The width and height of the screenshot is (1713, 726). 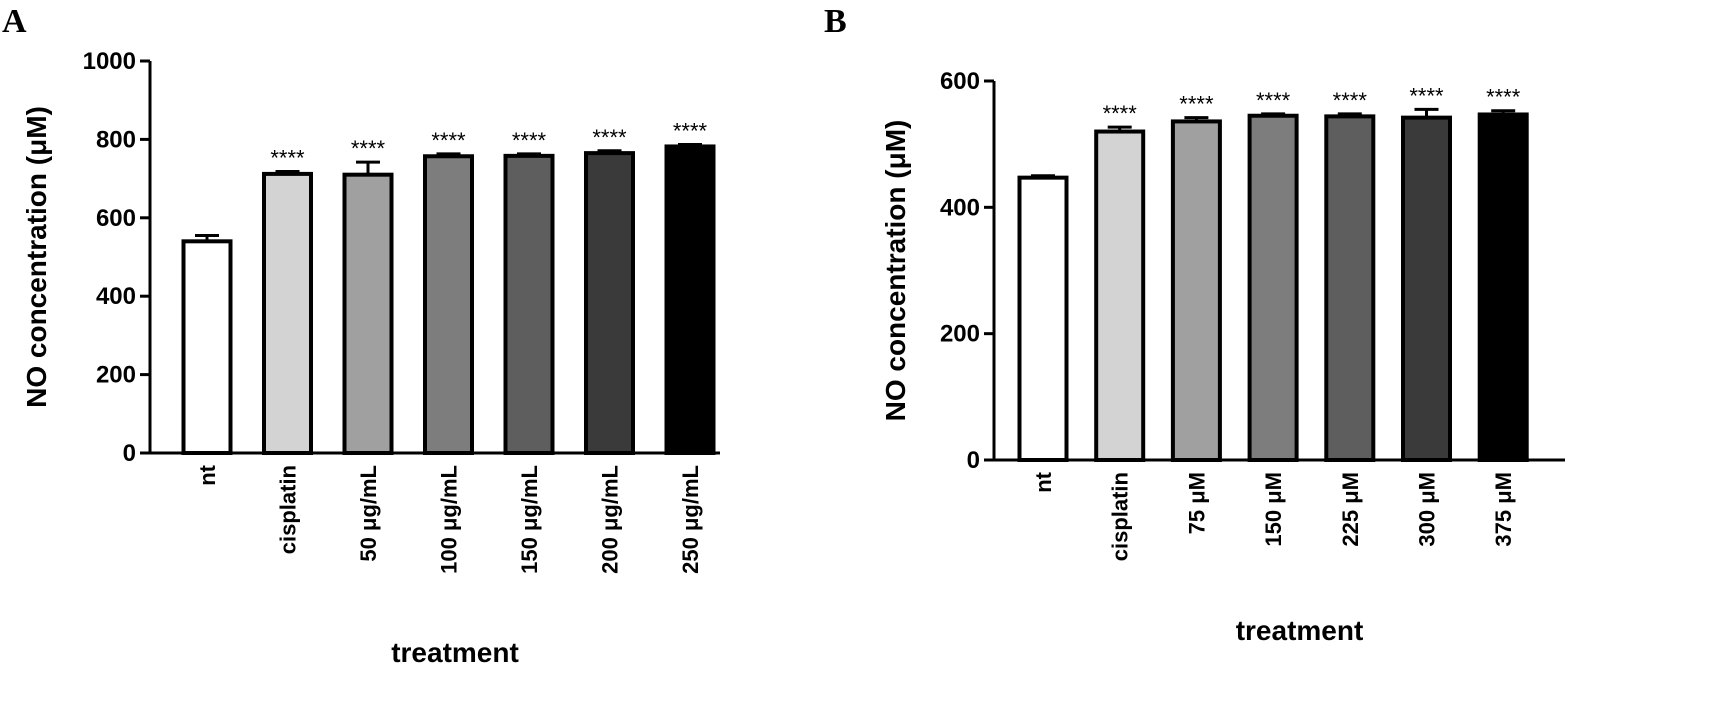 What do you see at coordinates (973, 460) in the screenshot?
I see `panel-b-y-tick-label: 0` at bounding box center [973, 460].